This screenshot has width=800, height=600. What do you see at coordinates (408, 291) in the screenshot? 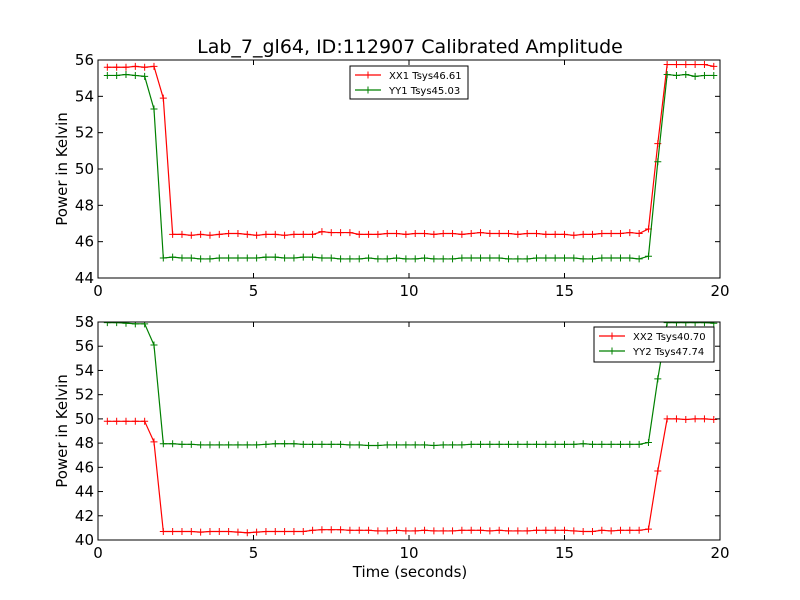
I see `x-tick-label: 10` at bounding box center [408, 291].